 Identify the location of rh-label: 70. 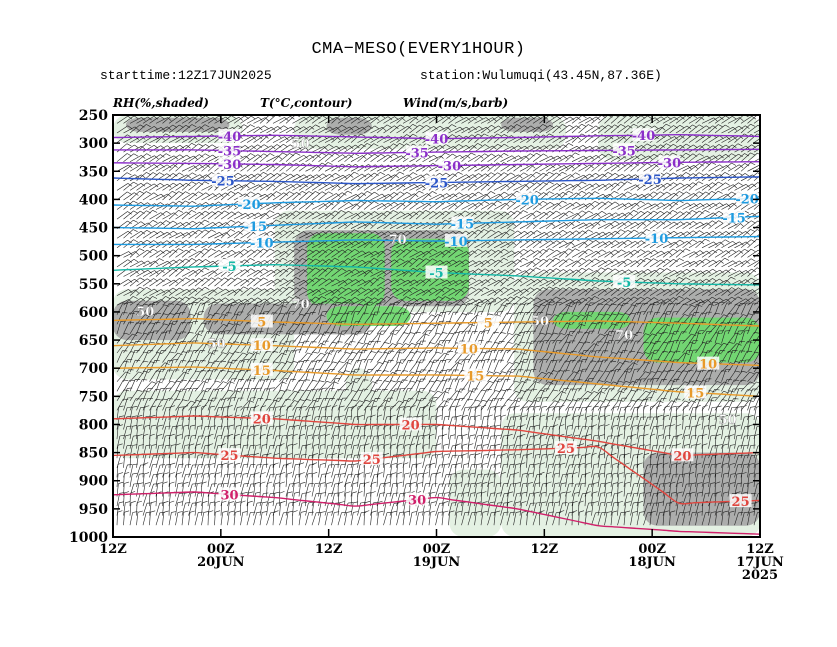
(398, 240).